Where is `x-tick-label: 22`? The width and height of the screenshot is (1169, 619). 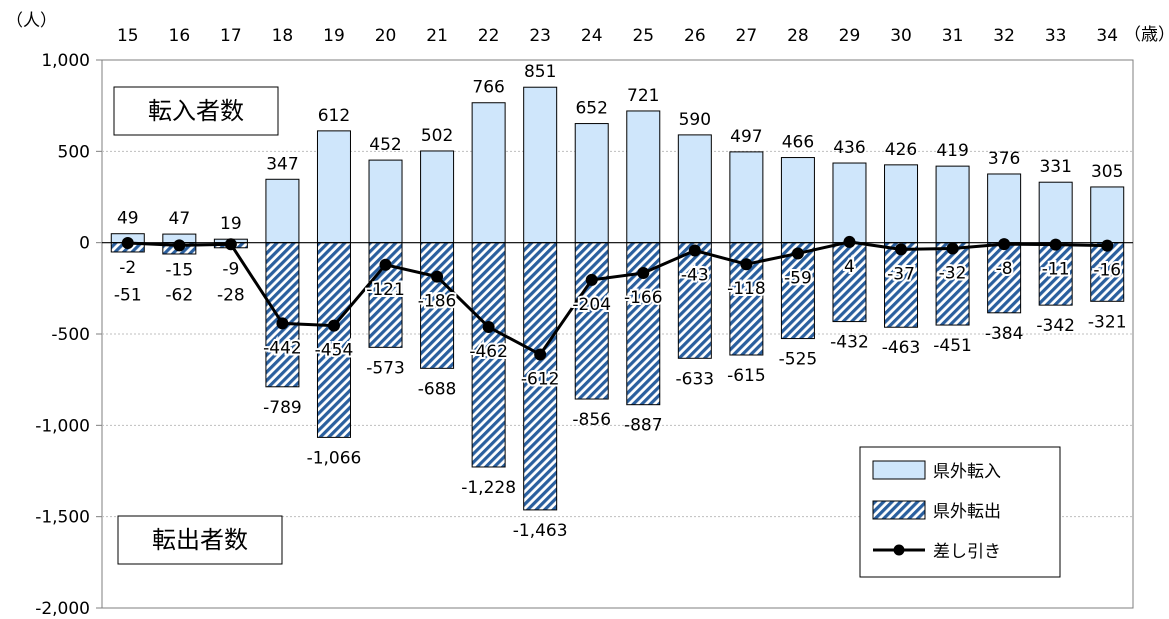
x-tick-label: 22 is located at coordinates (489, 36).